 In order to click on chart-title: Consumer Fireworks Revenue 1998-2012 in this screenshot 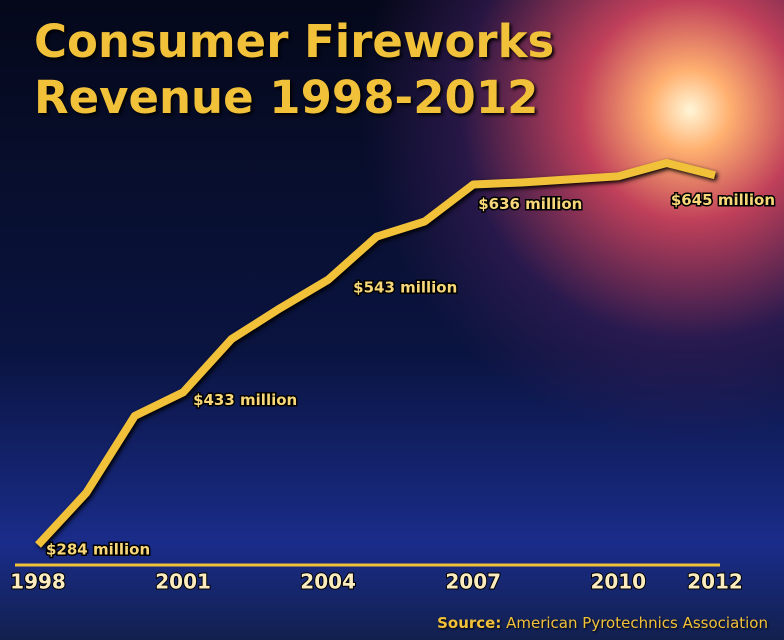, I will do `click(294, 69)`.